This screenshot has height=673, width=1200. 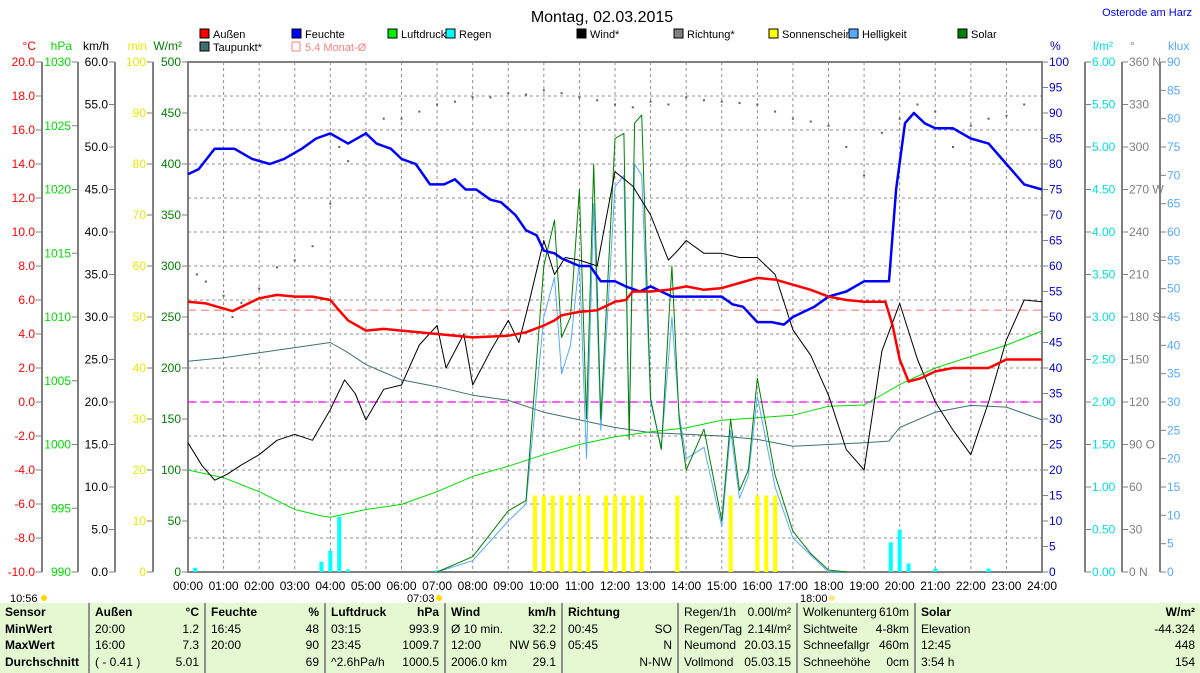 What do you see at coordinates (856, 645) in the screenshot?
I see `table-row: Schneefallgr 460m` at bounding box center [856, 645].